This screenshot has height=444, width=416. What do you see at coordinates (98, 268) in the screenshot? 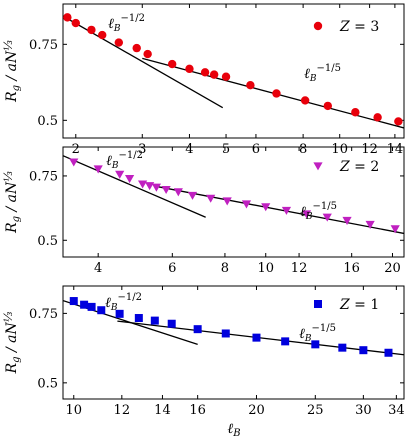
I see `x-tick-label: 4` at bounding box center [98, 268].